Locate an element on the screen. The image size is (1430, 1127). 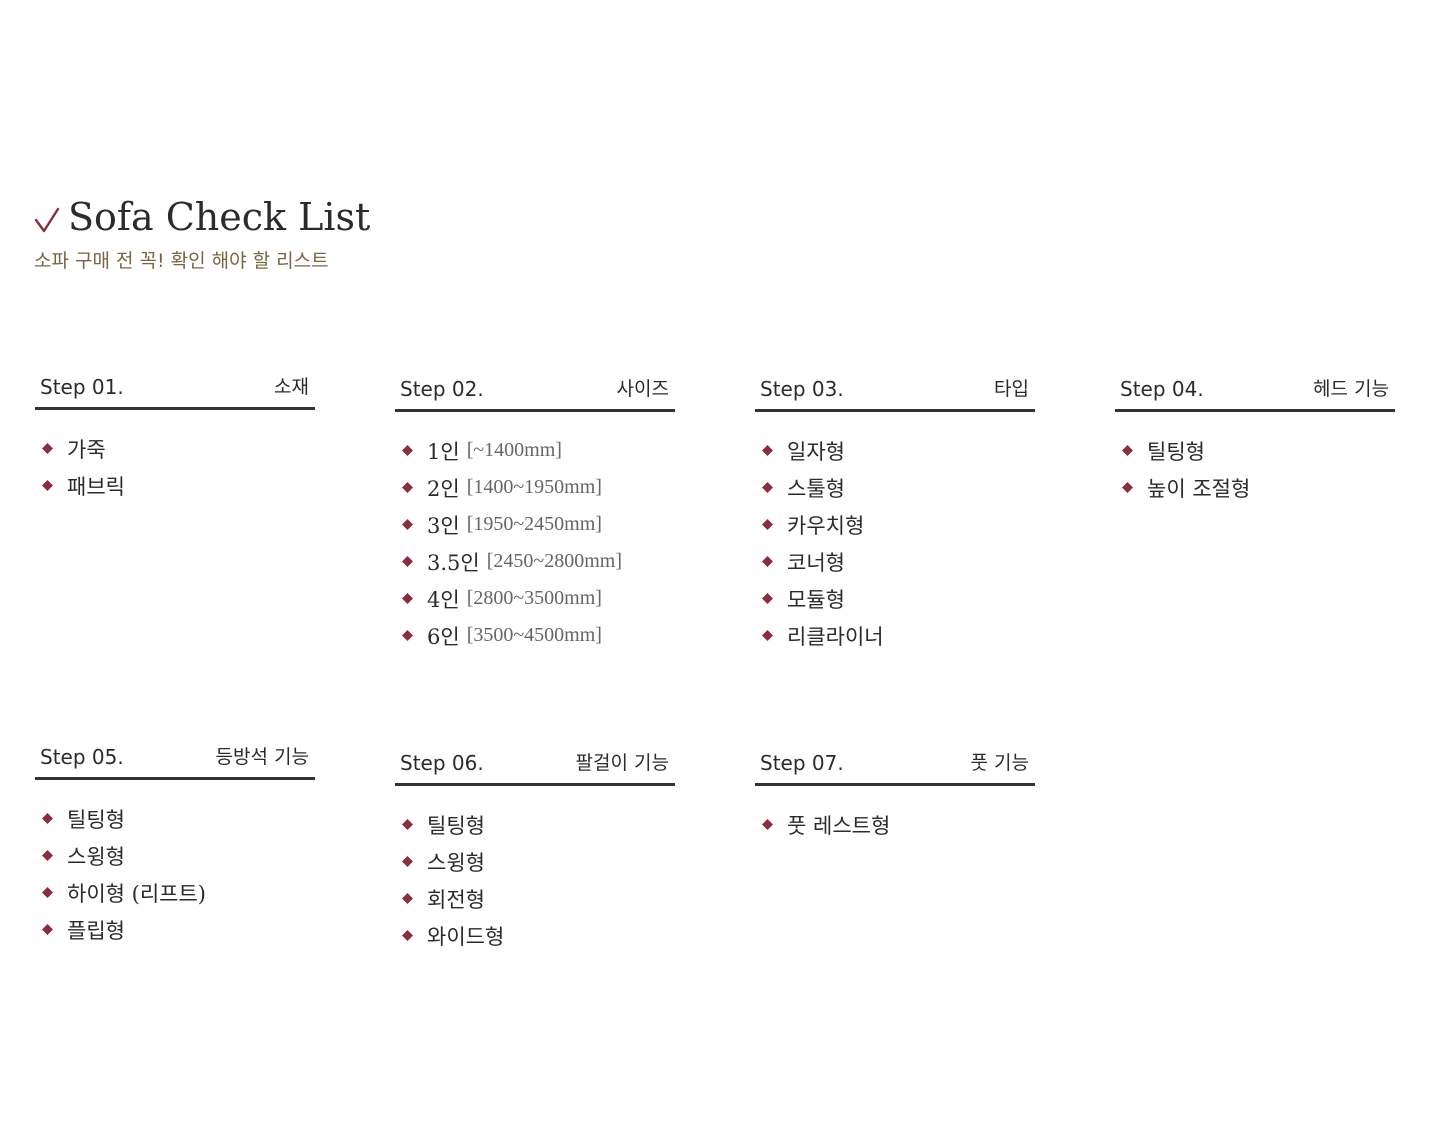
item-size-range: [1400~1950mm] is located at coordinates (534, 487).